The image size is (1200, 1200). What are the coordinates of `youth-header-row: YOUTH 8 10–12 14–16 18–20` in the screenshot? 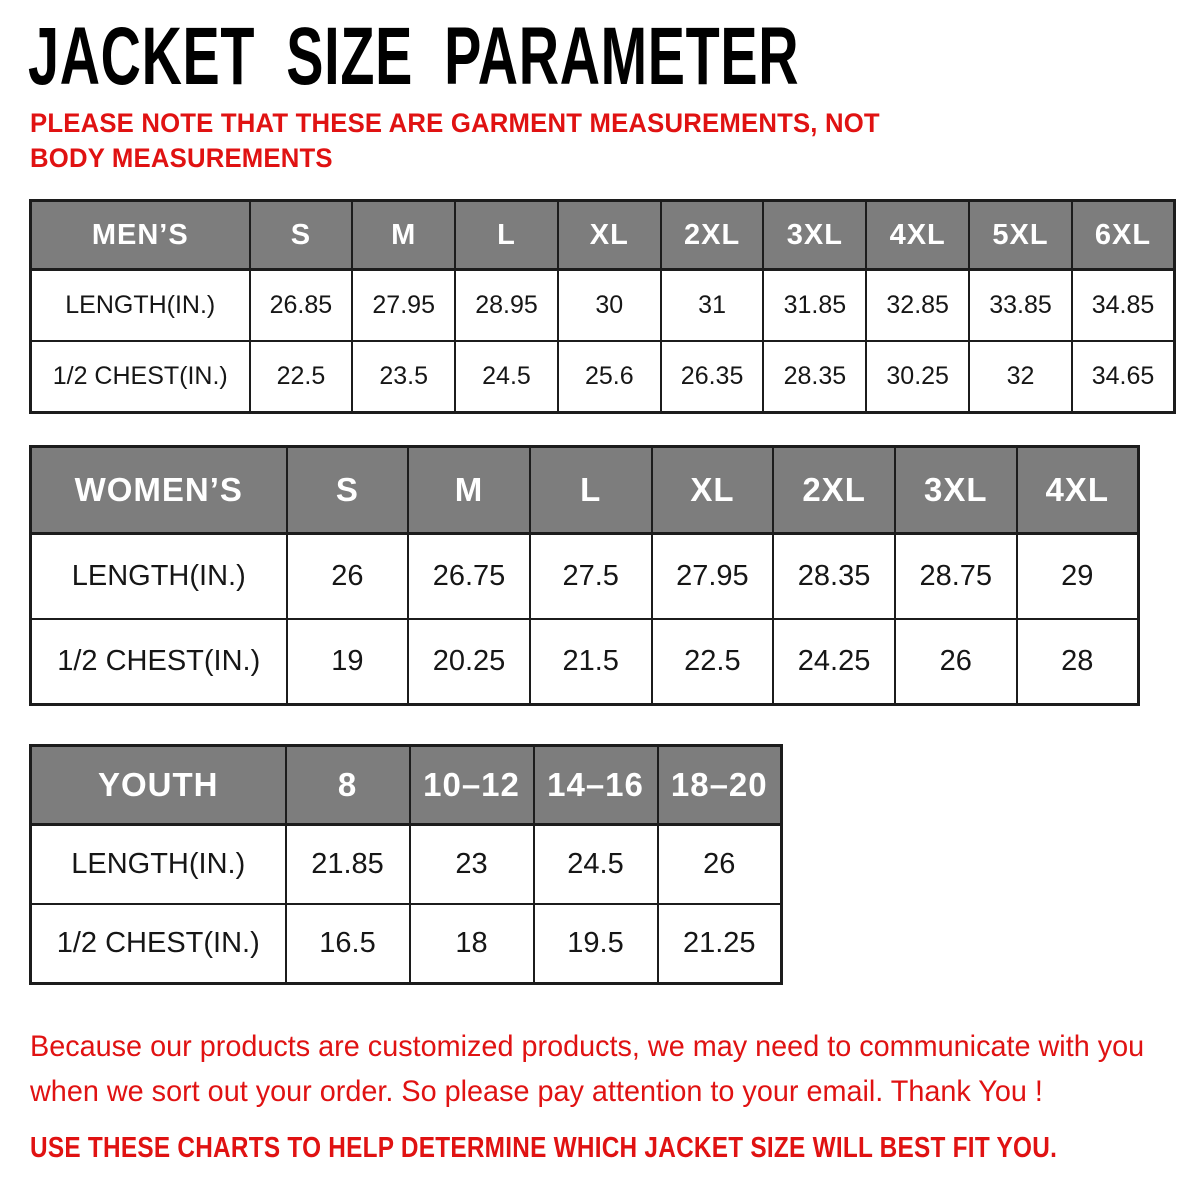 It's located at (406, 785).